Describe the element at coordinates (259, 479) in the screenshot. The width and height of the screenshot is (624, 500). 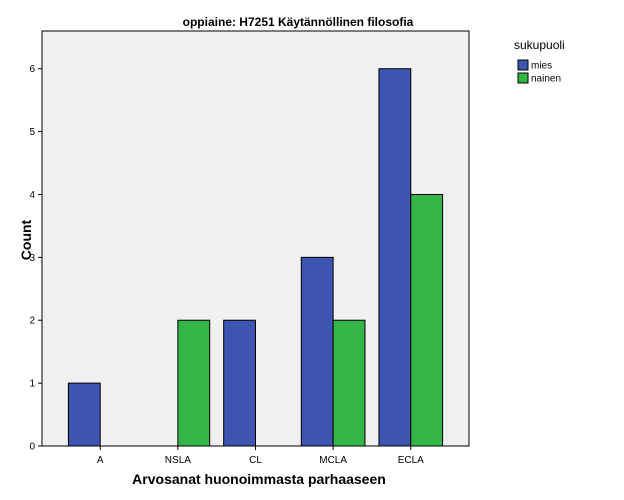
I see `x-axis-title: Arvosanat huonoimmasta parhaaseen` at that location.